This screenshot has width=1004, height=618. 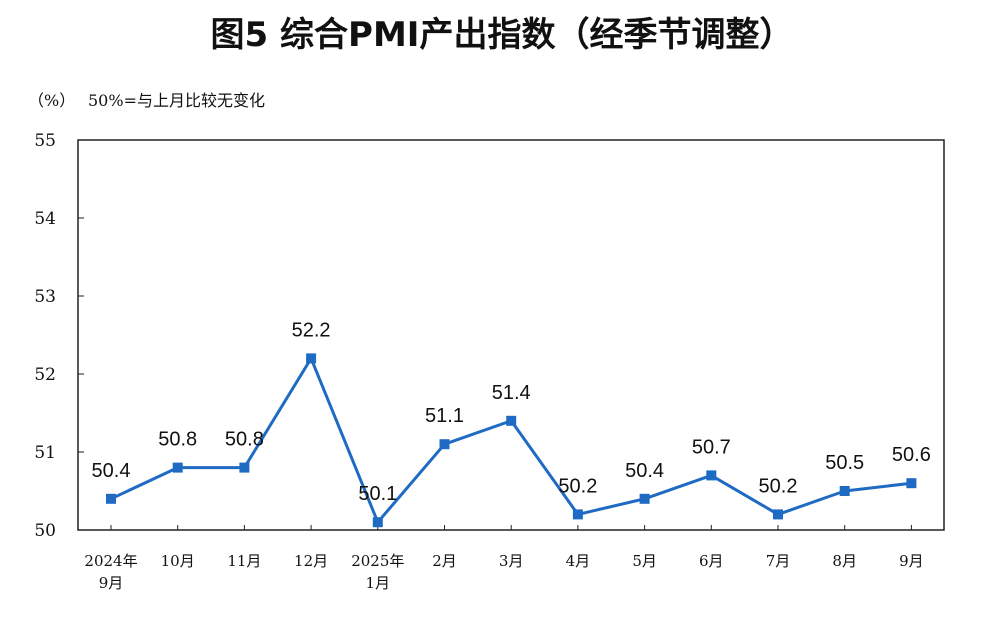 I want to click on y-axis: 50 51 52 53 54 55, so click(x=59, y=336).